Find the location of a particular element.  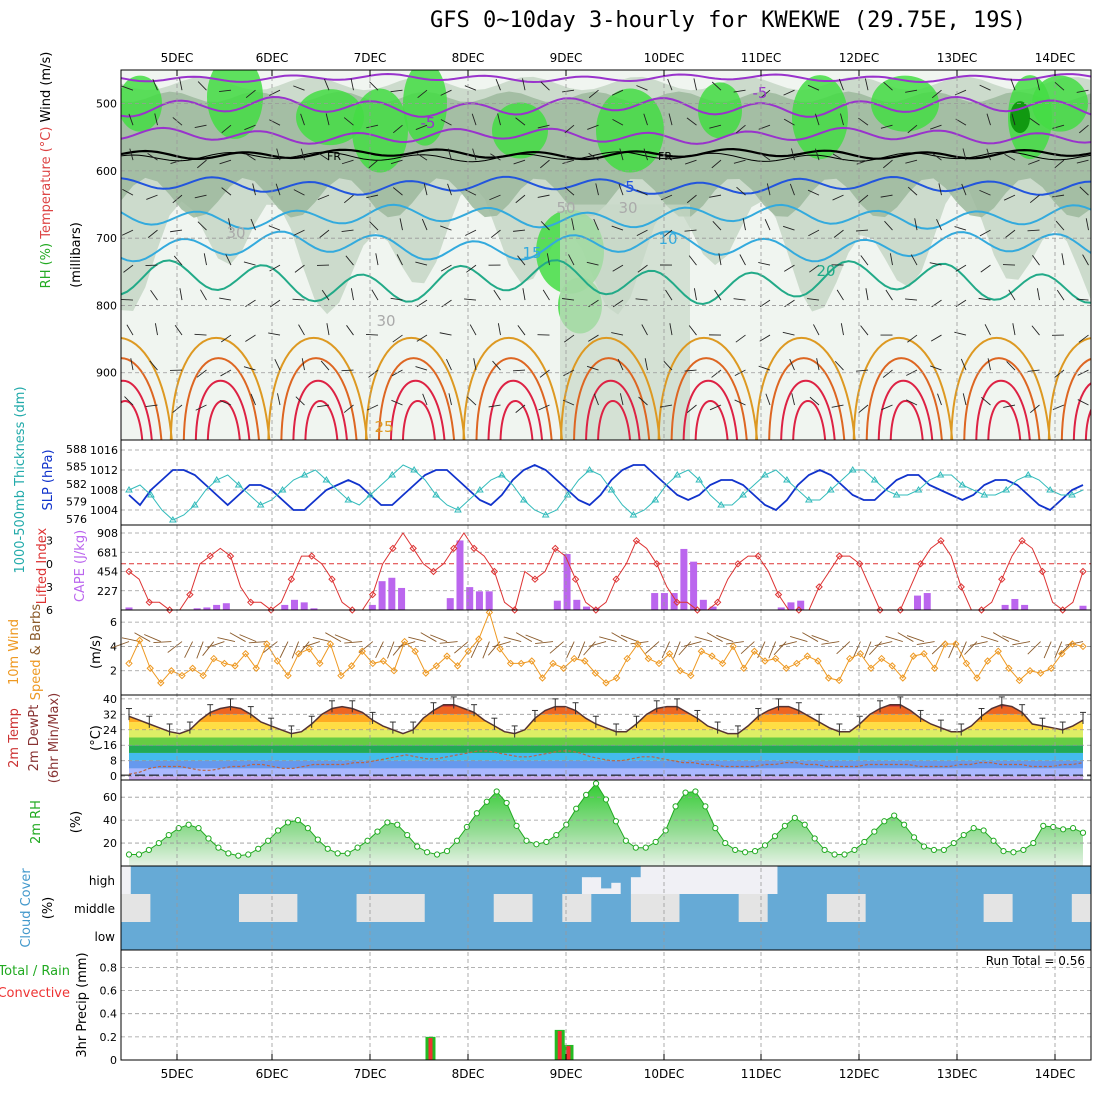

precip-tick-label: 0.8 is located at coordinates (109, 967).